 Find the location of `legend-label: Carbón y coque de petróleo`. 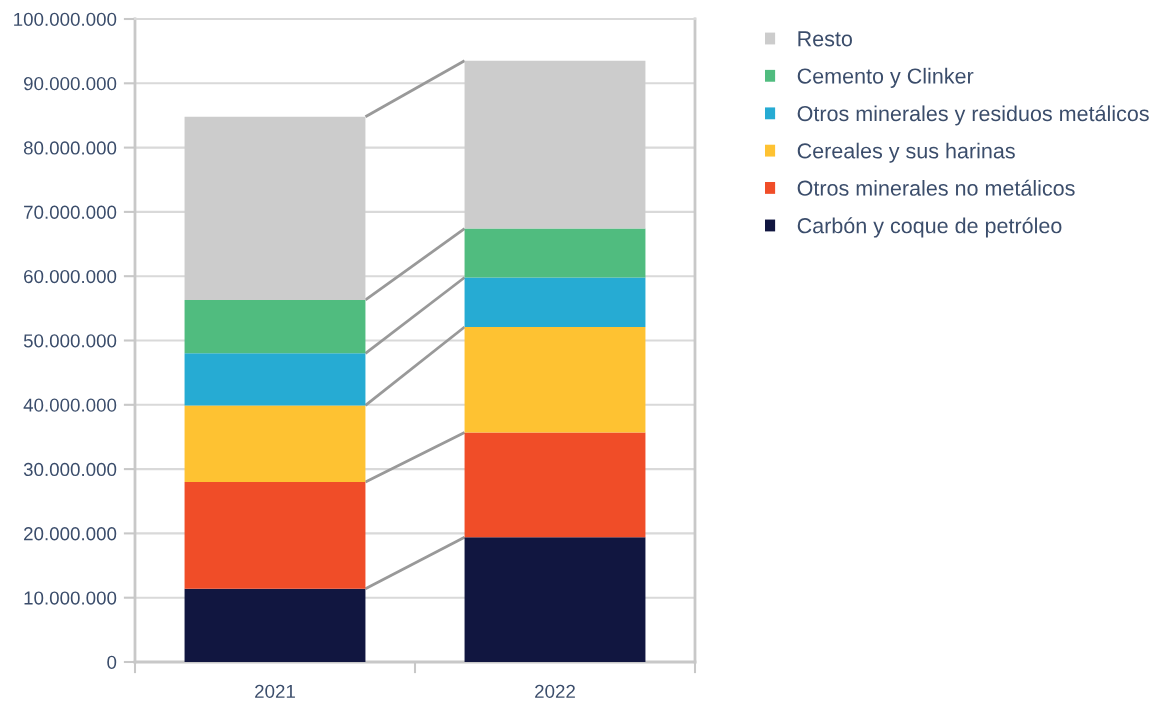

legend-label: Carbón y coque de petróleo is located at coordinates (929, 227).